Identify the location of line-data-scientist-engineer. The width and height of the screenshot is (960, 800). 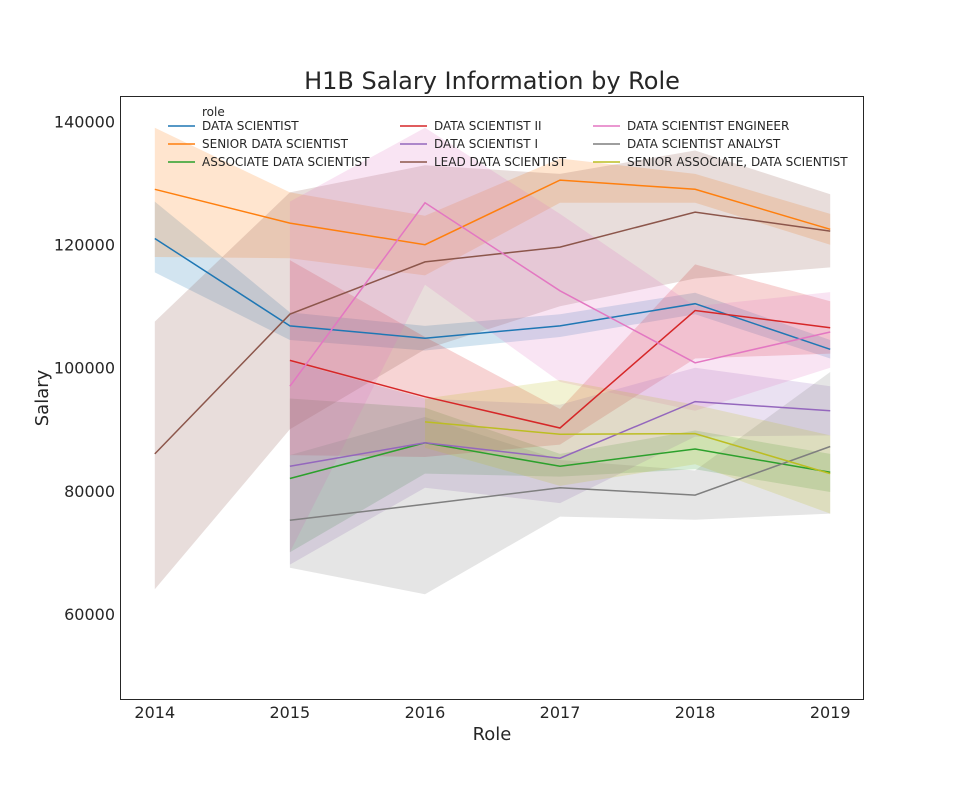
(560, 294).